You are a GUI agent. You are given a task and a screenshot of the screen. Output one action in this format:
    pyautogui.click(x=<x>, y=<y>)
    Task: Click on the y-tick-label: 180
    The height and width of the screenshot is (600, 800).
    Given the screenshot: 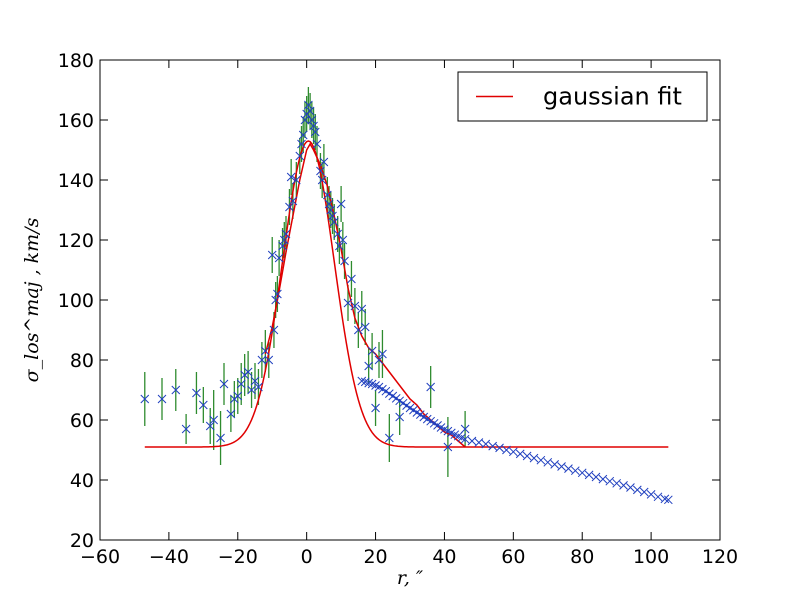 What is the action you would take?
    pyautogui.click(x=76, y=61)
    